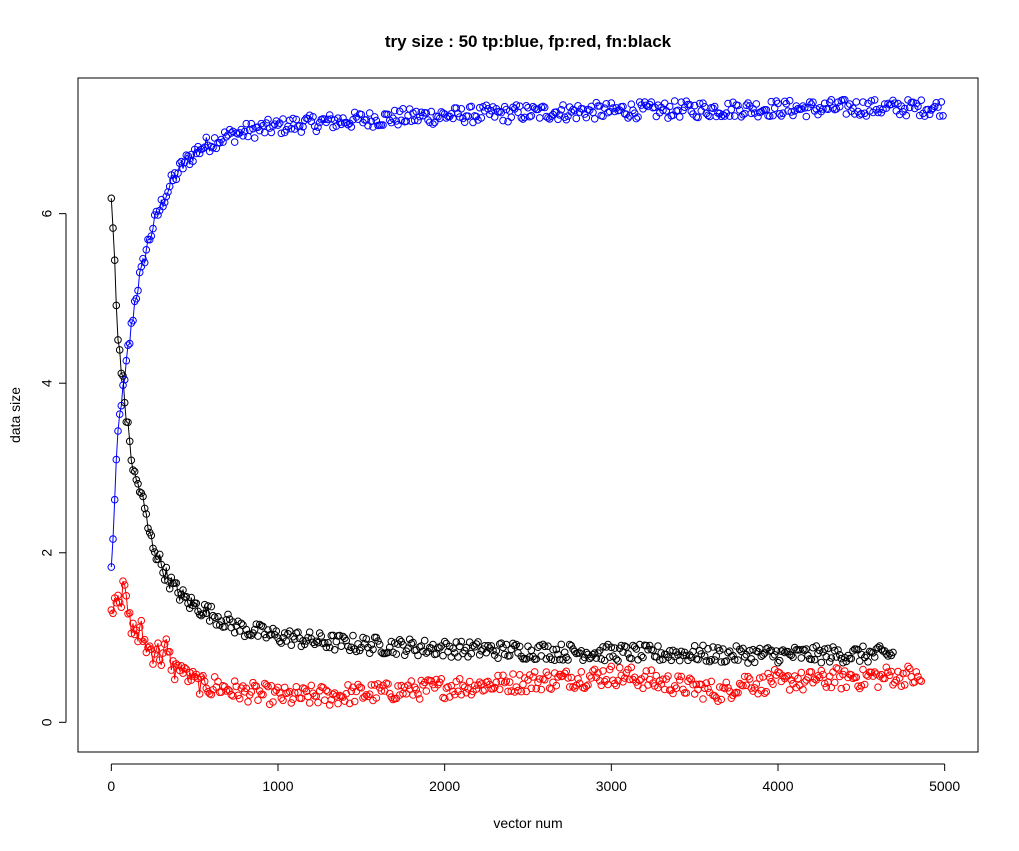 The width and height of the screenshot is (1019, 851). I want to click on y-tick-label: 2, so click(47, 553).